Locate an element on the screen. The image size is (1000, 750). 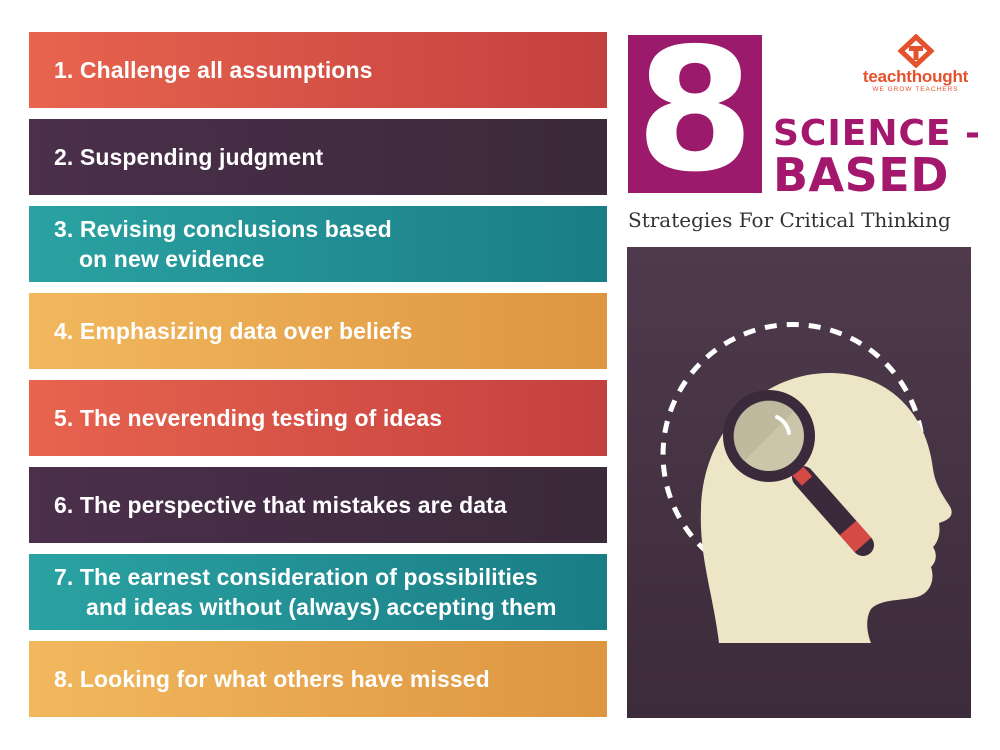
teachthought-logo-icon is located at coordinates (915, 51).